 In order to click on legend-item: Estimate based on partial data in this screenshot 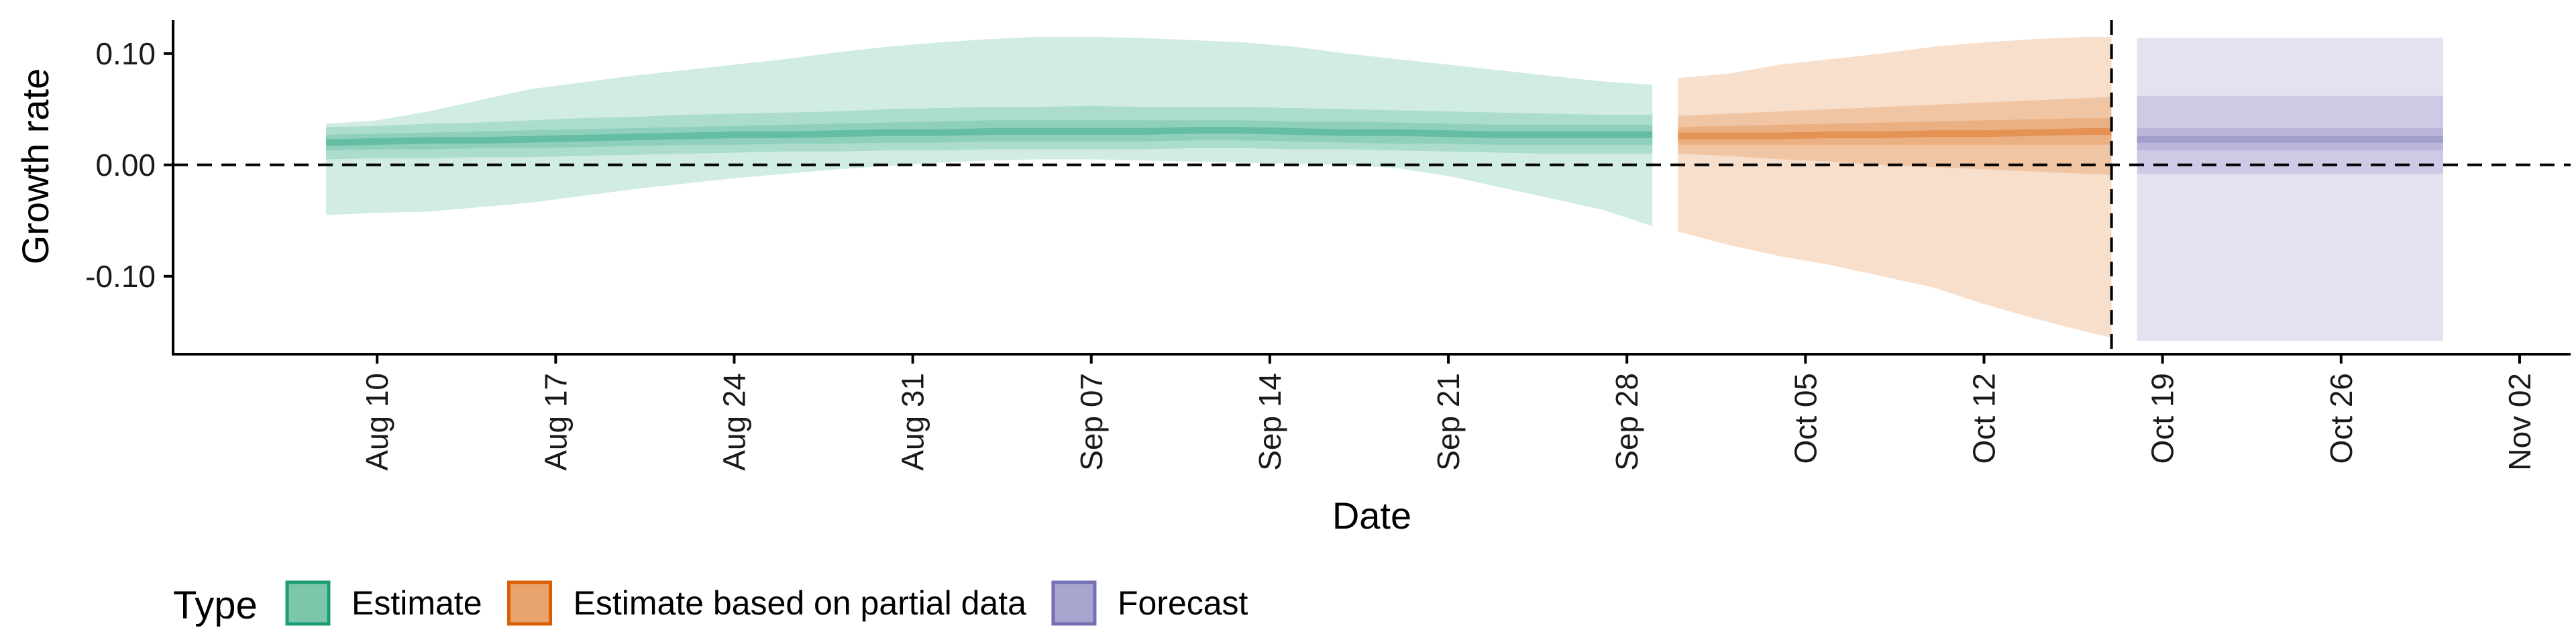, I will do `click(767, 603)`.